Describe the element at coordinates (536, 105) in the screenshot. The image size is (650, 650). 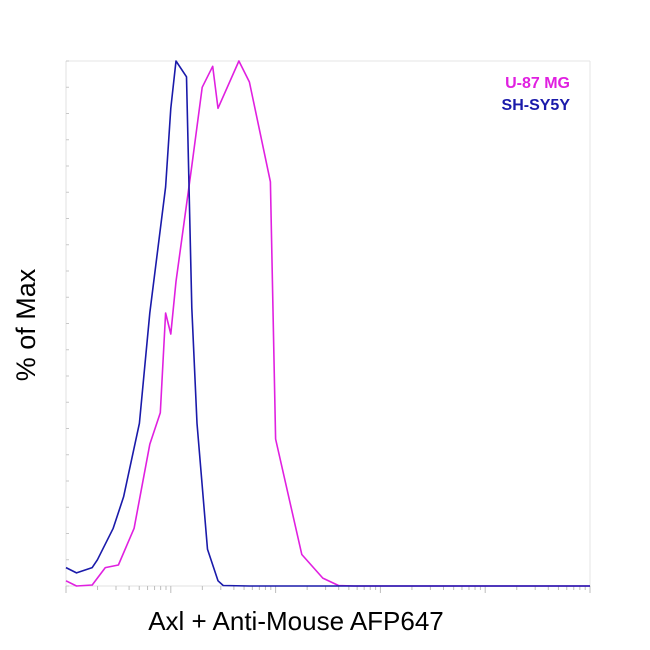
I see `legend-item-shsy5y: SH-SY5Y` at that location.